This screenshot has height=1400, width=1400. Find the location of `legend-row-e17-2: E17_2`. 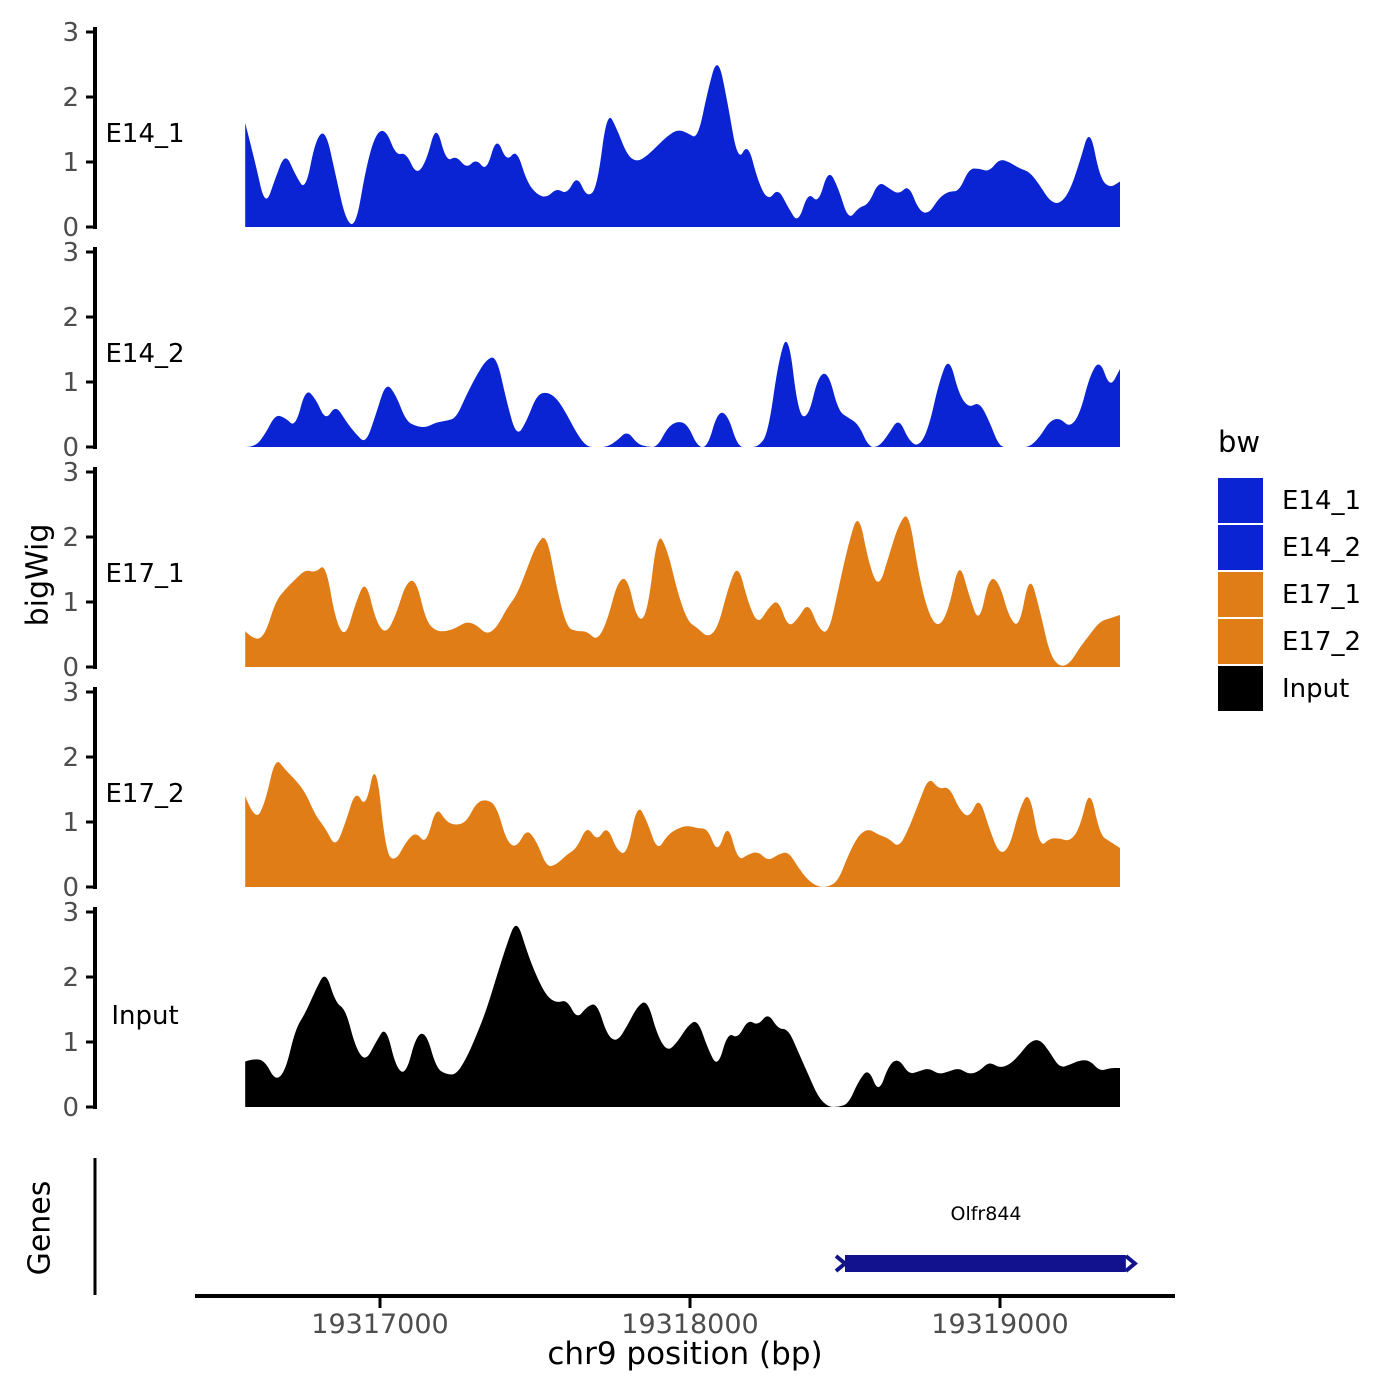

legend-row-e17-2: E17_2 is located at coordinates (1289, 641).